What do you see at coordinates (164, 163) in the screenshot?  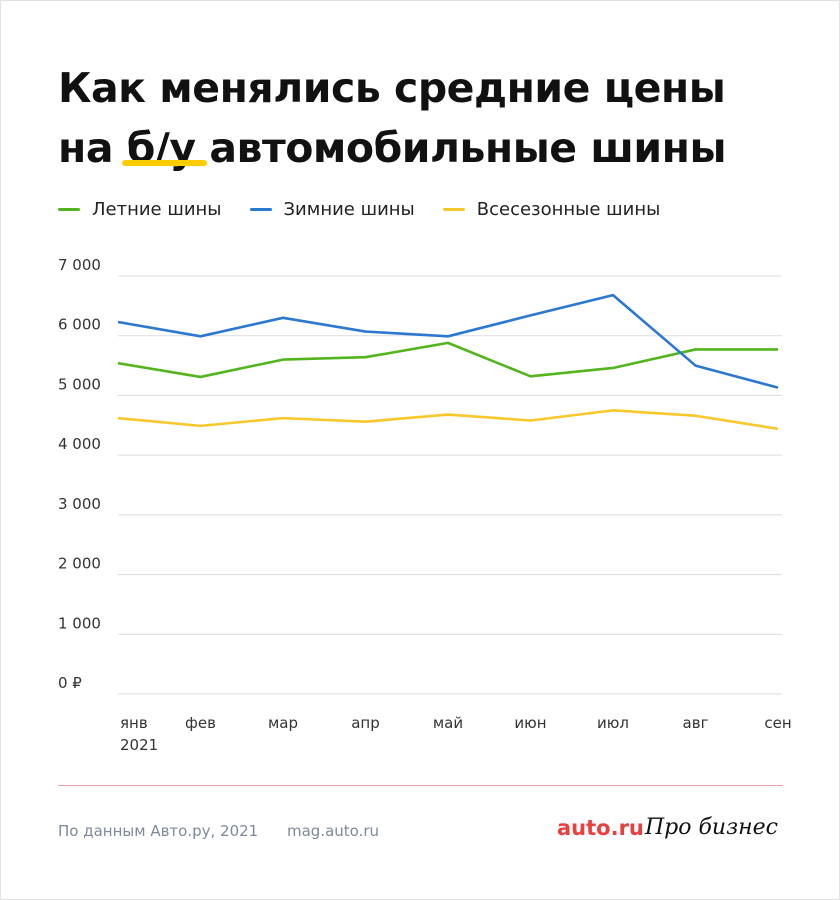 I see `title-highlight-underline` at bounding box center [164, 163].